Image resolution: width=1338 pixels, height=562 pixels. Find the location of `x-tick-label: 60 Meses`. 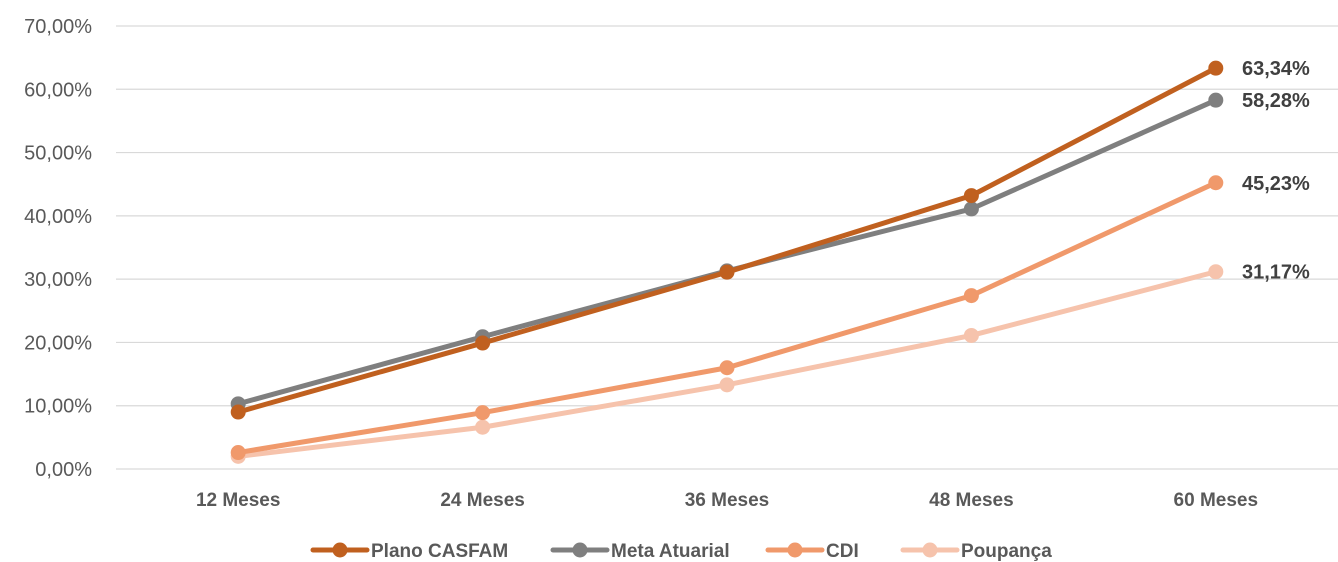

x-tick-label: 60 Meses is located at coordinates (1216, 500).